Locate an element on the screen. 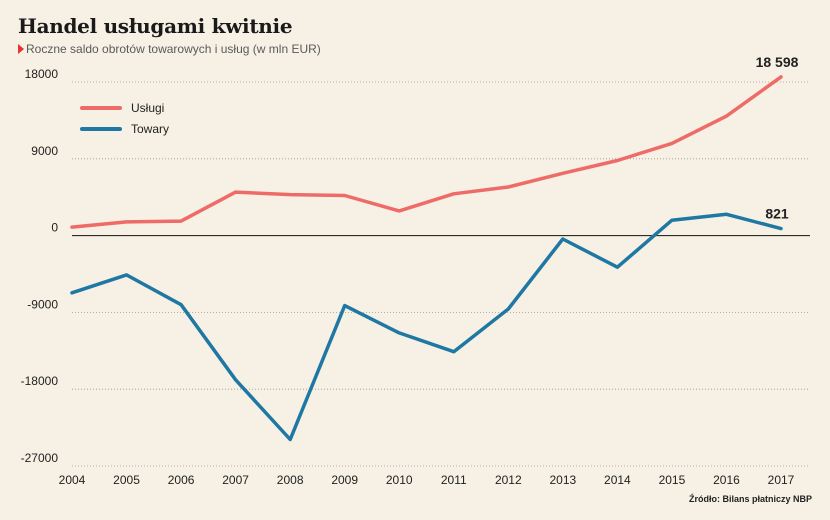  x-tick-label: 2016 is located at coordinates (726, 480).